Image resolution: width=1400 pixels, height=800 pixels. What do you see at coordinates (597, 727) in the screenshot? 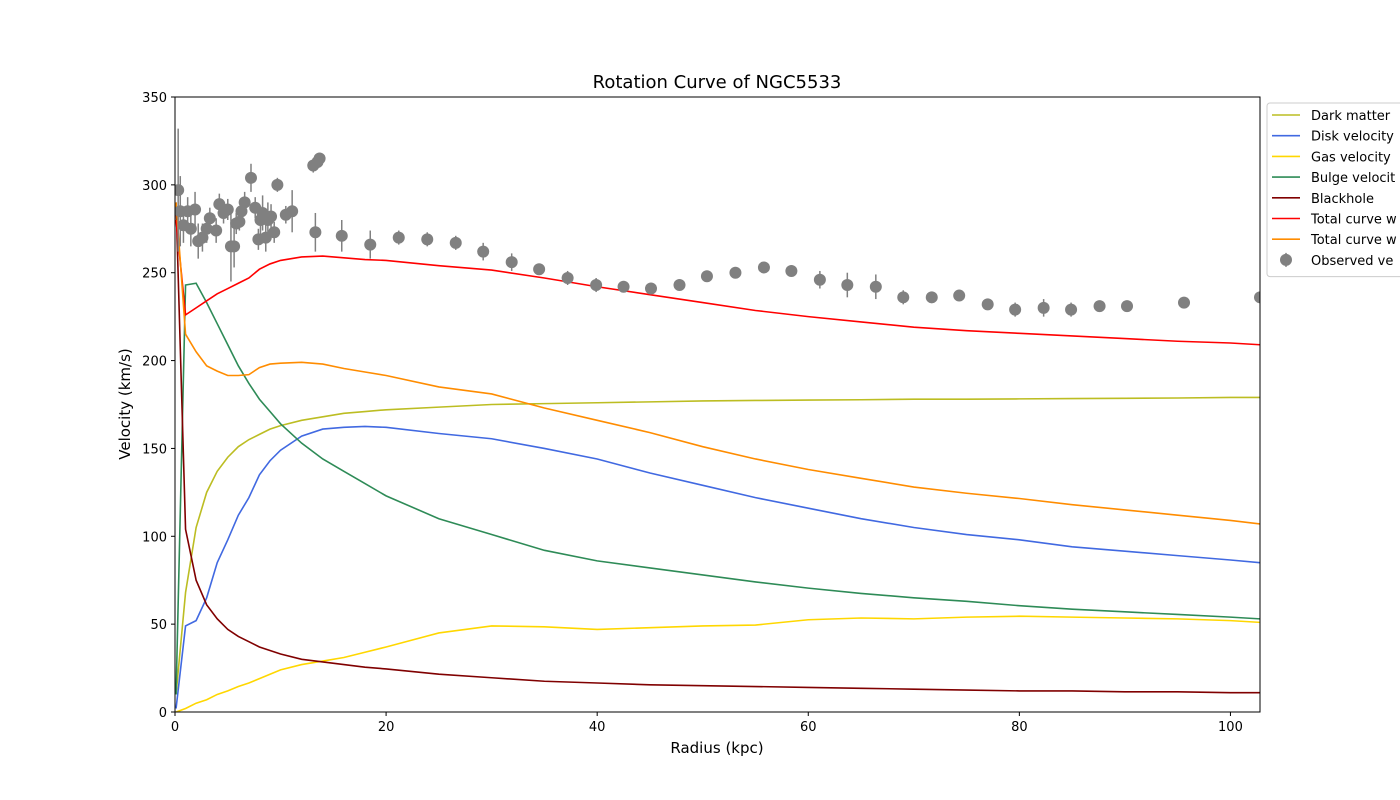
I see `x-tick-label: 40` at bounding box center [597, 727].